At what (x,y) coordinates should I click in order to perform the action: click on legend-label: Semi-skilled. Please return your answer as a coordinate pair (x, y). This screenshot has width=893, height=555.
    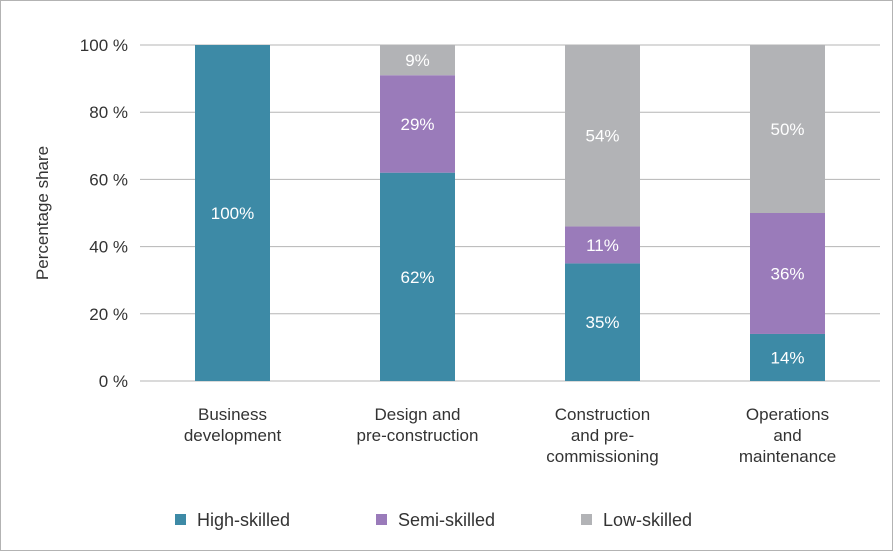
    Looking at the image, I should click on (446, 520).